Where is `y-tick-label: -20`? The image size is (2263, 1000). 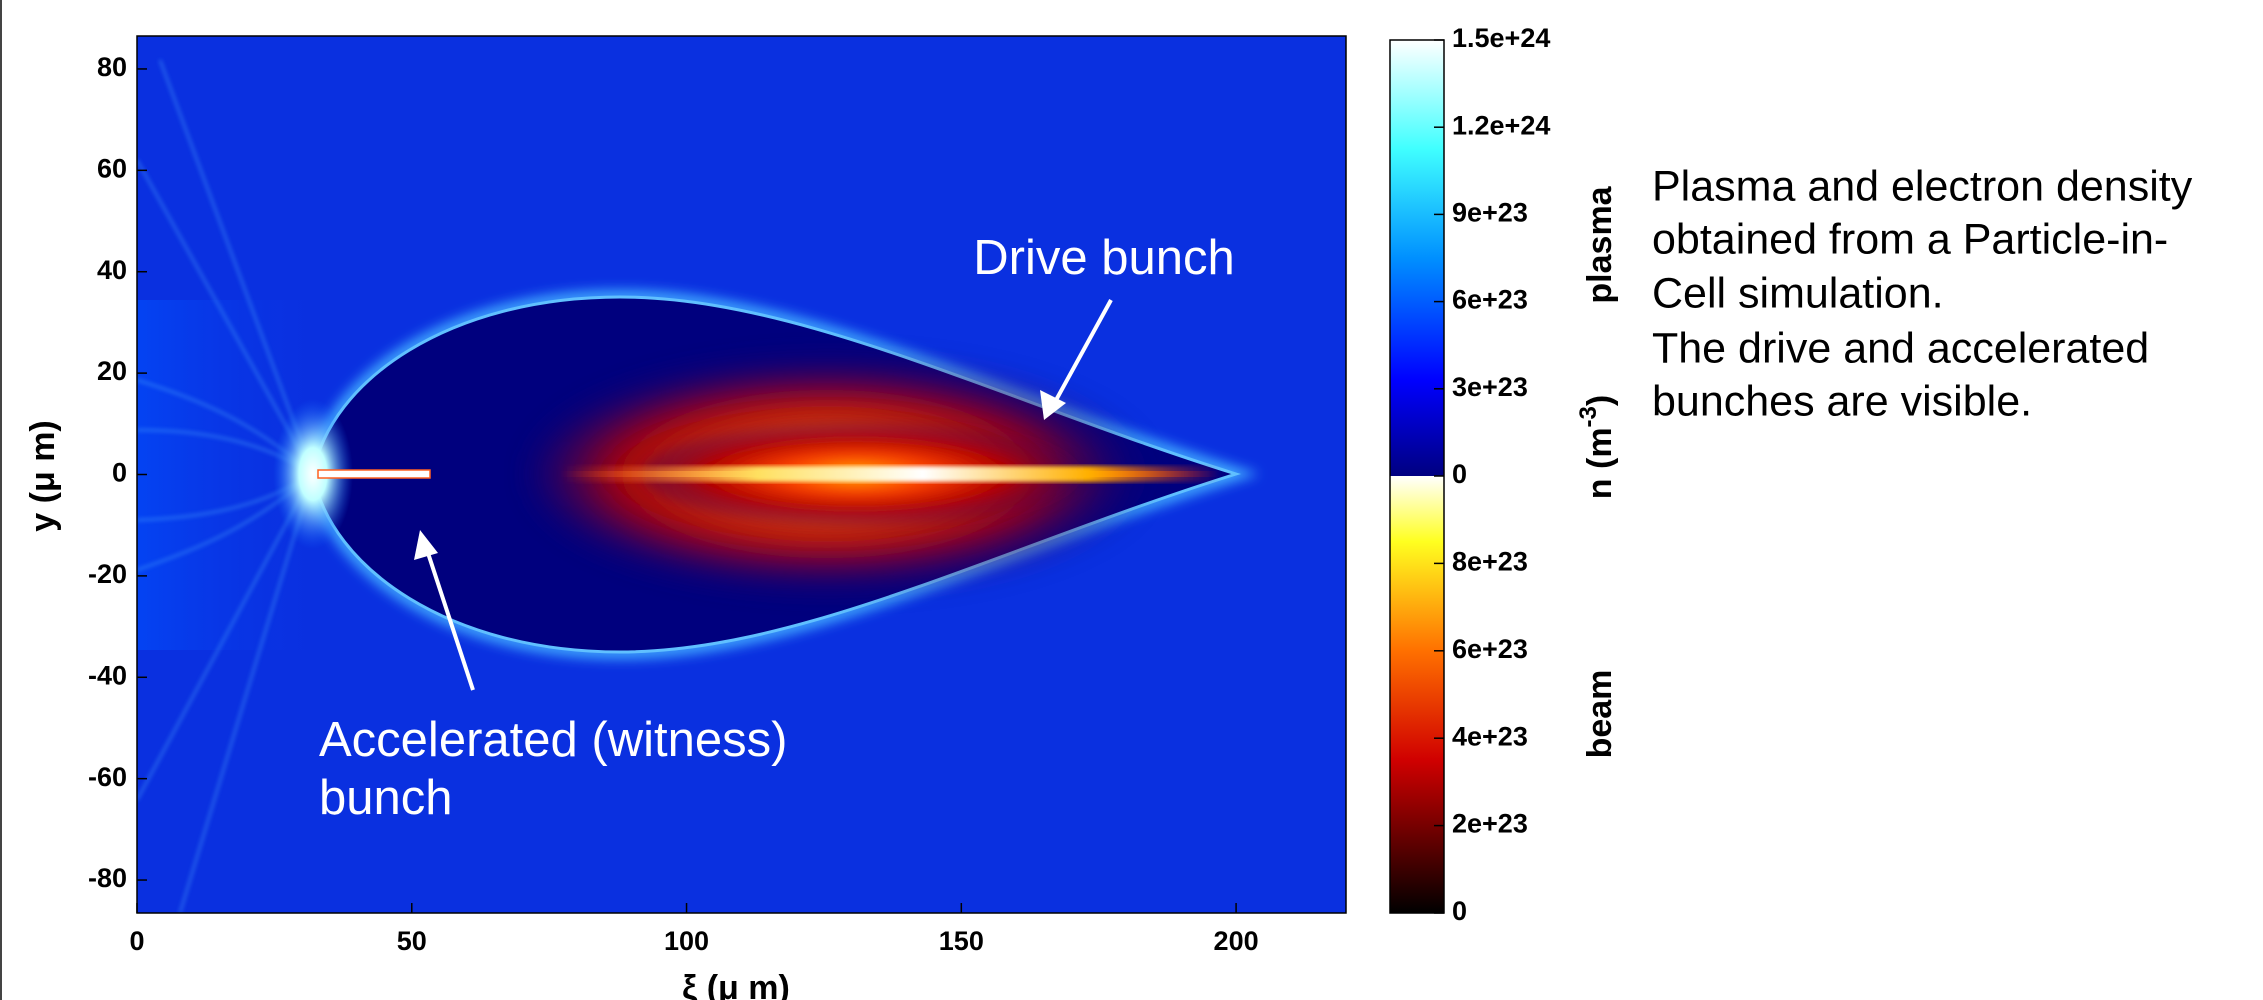 y-tick-label: -20 is located at coordinates (107, 574).